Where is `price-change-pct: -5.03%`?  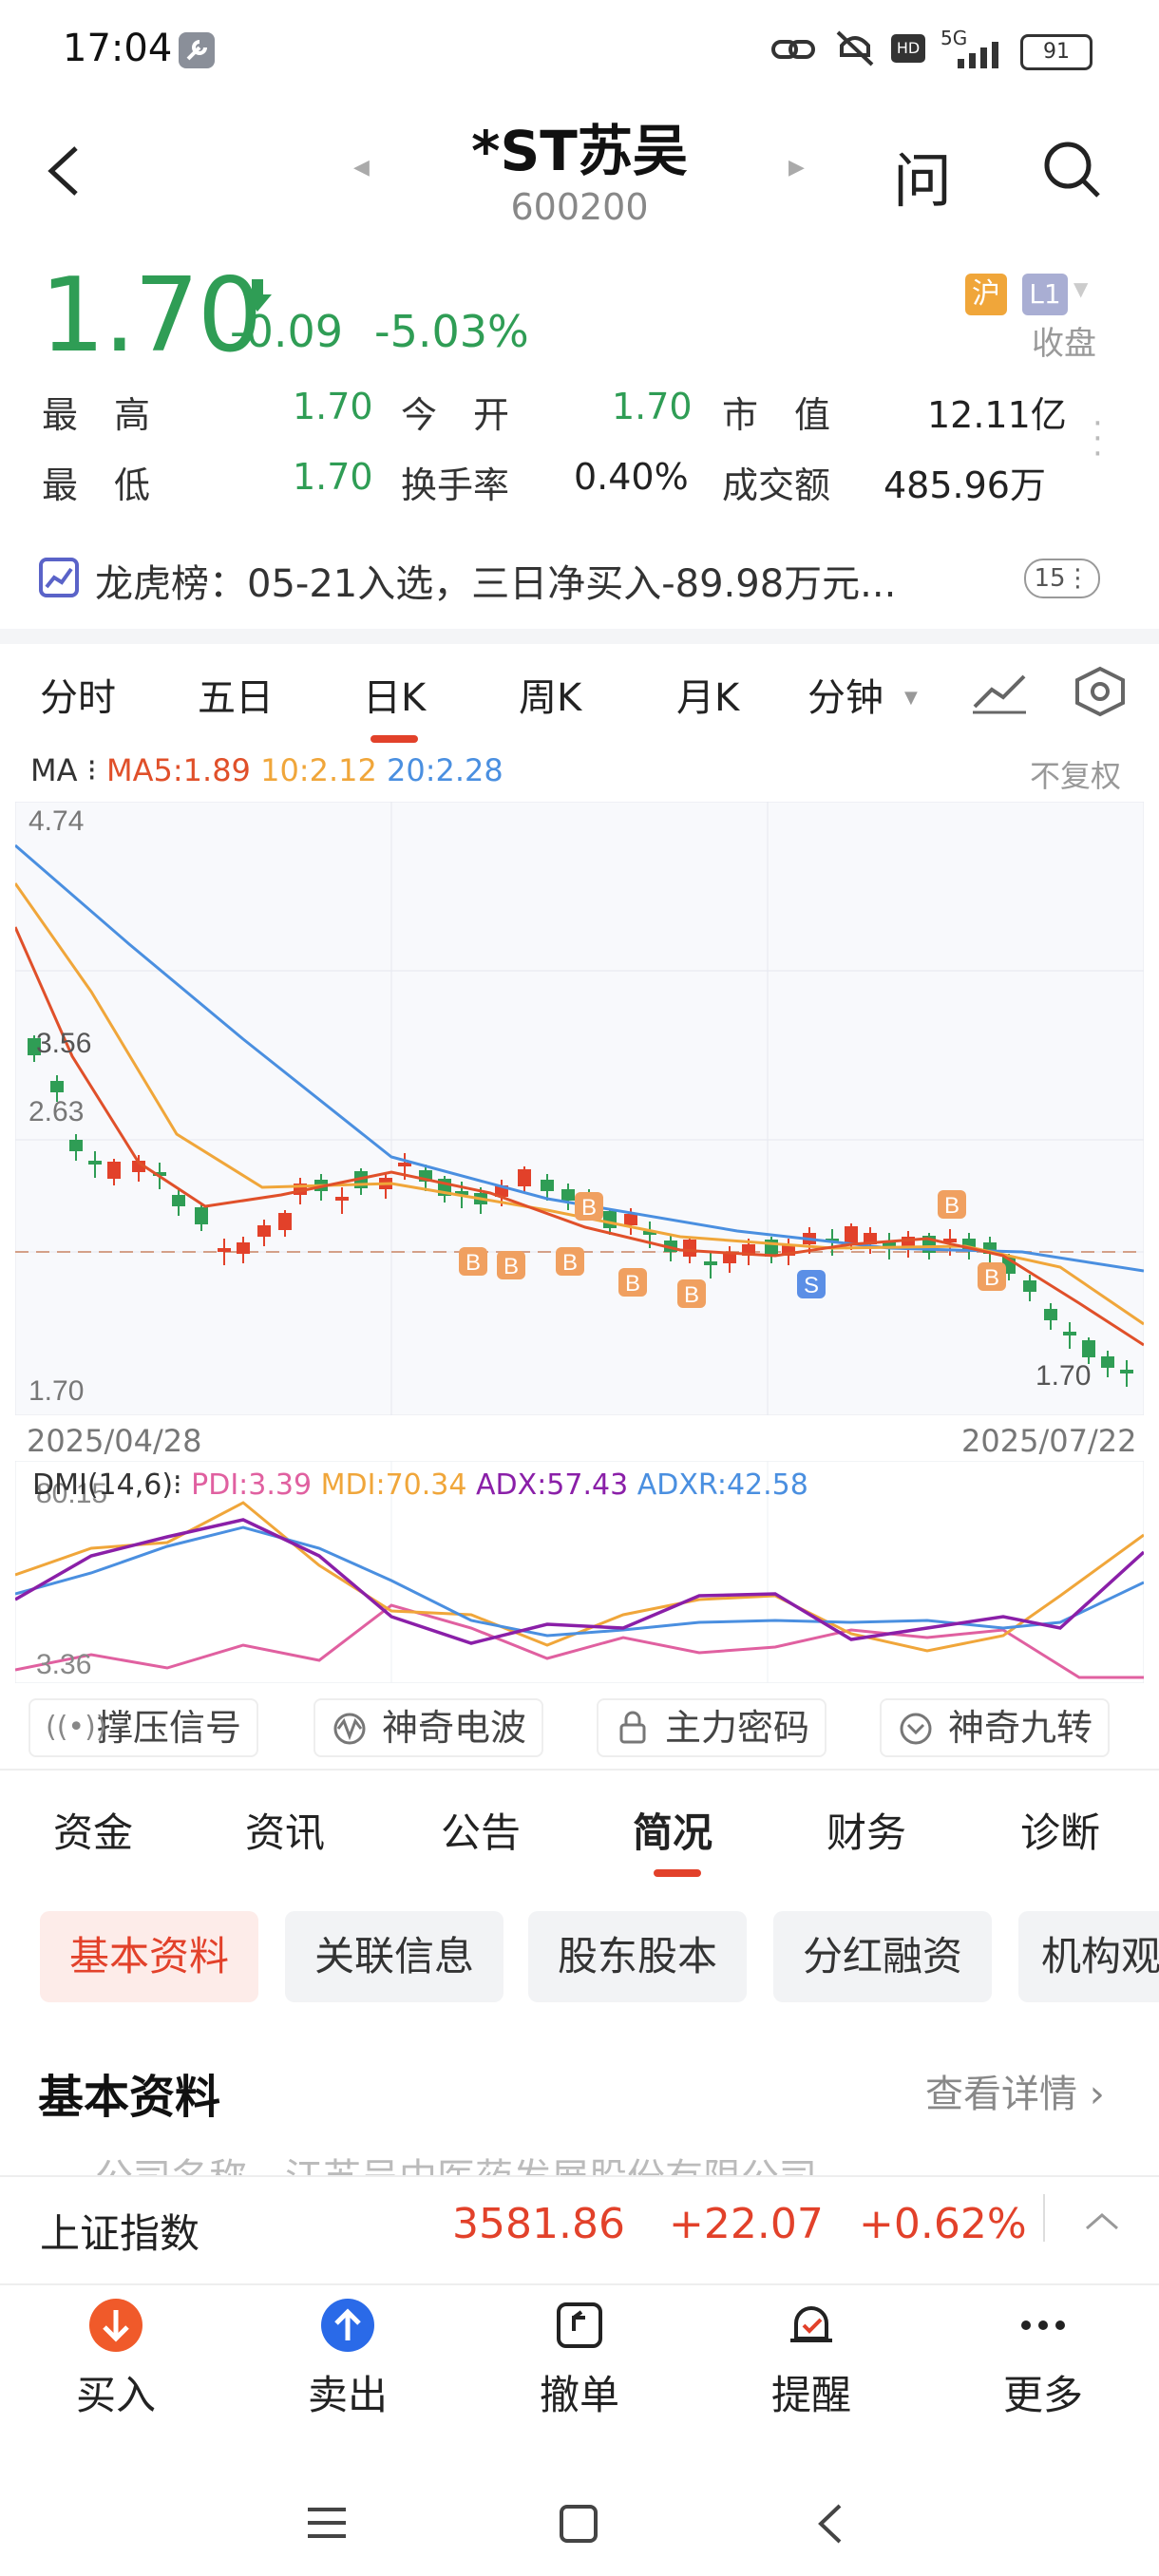 price-change-pct: -5.03% is located at coordinates (451, 331).